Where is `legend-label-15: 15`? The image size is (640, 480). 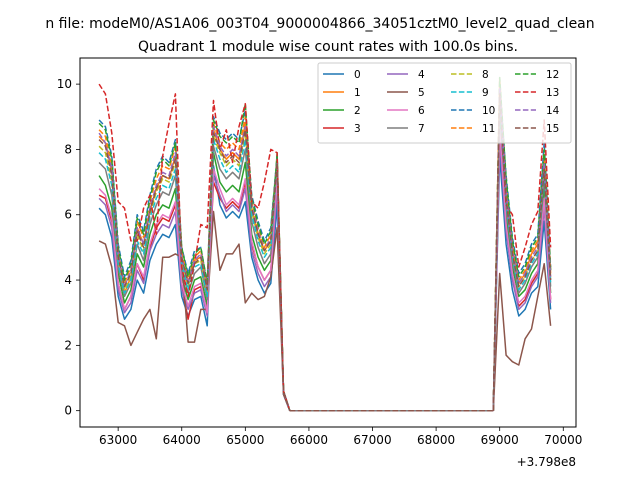
legend-label-15: 15 is located at coordinates (552, 129).